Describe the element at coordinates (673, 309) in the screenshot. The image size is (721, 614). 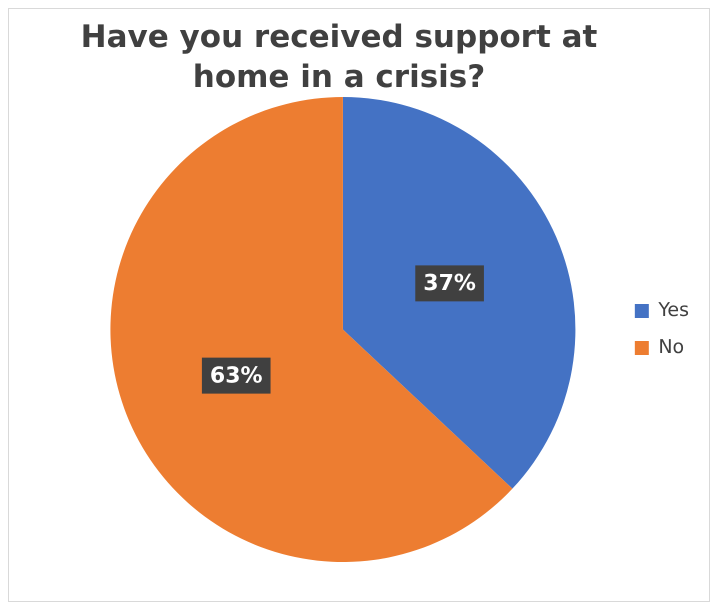
I see `legend-label: Yes` at that location.